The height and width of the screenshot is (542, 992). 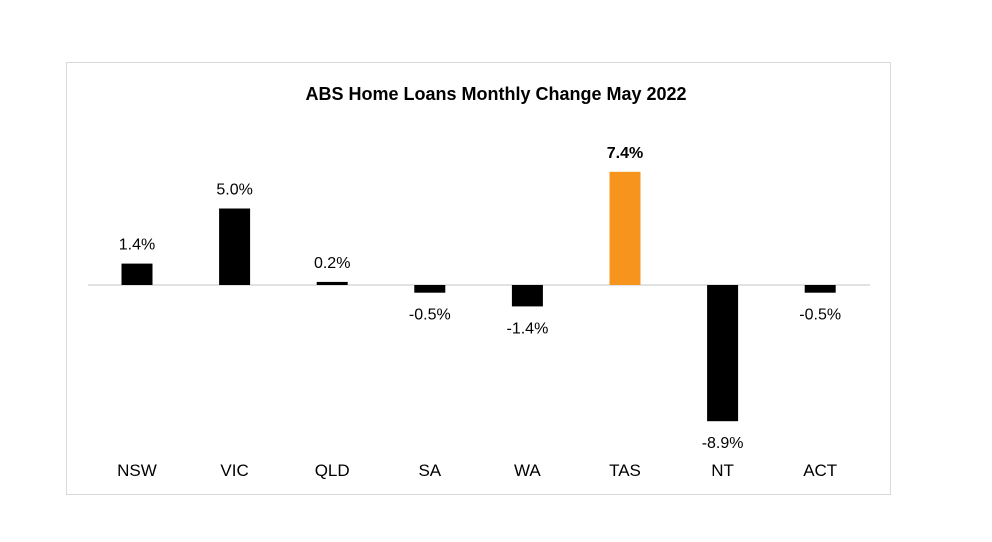 I want to click on data-label-act: -0.5%, so click(x=820, y=315).